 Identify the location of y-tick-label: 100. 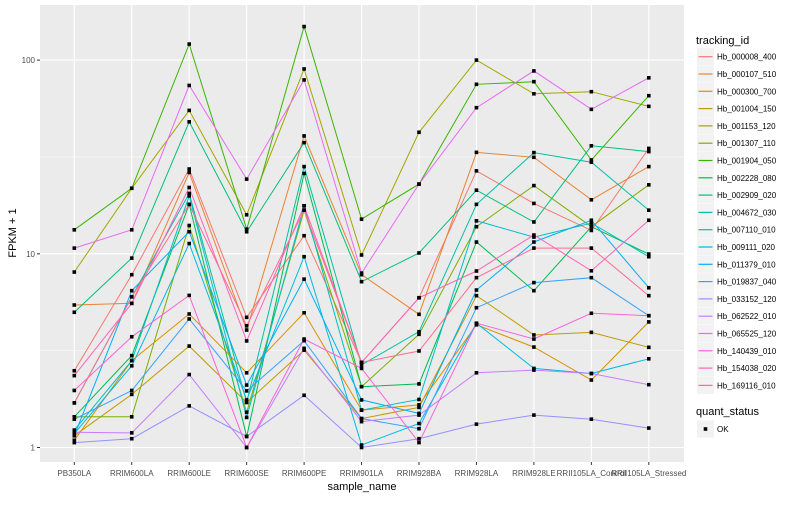
(29, 60).